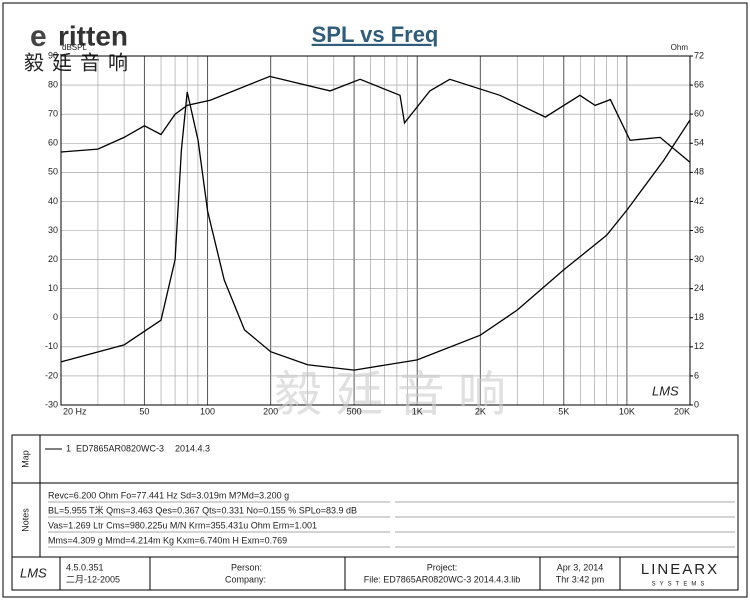 The width and height of the screenshot is (750, 605). I want to click on x-tick-label: 200, so click(270, 411).